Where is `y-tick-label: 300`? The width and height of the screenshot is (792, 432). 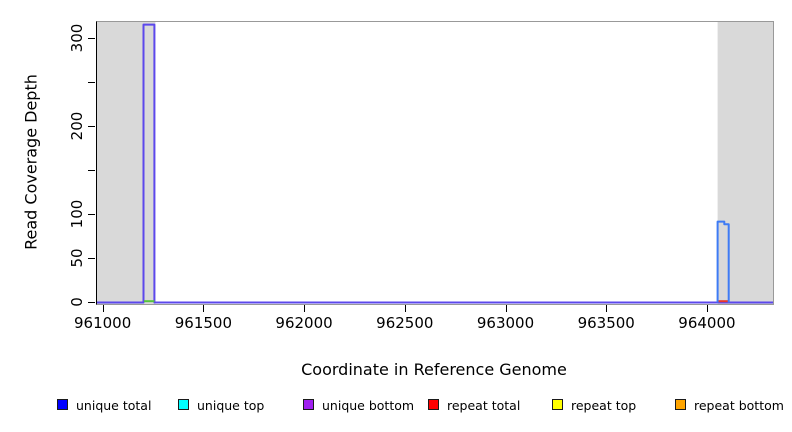 y-tick-label: 300 is located at coordinates (77, 38).